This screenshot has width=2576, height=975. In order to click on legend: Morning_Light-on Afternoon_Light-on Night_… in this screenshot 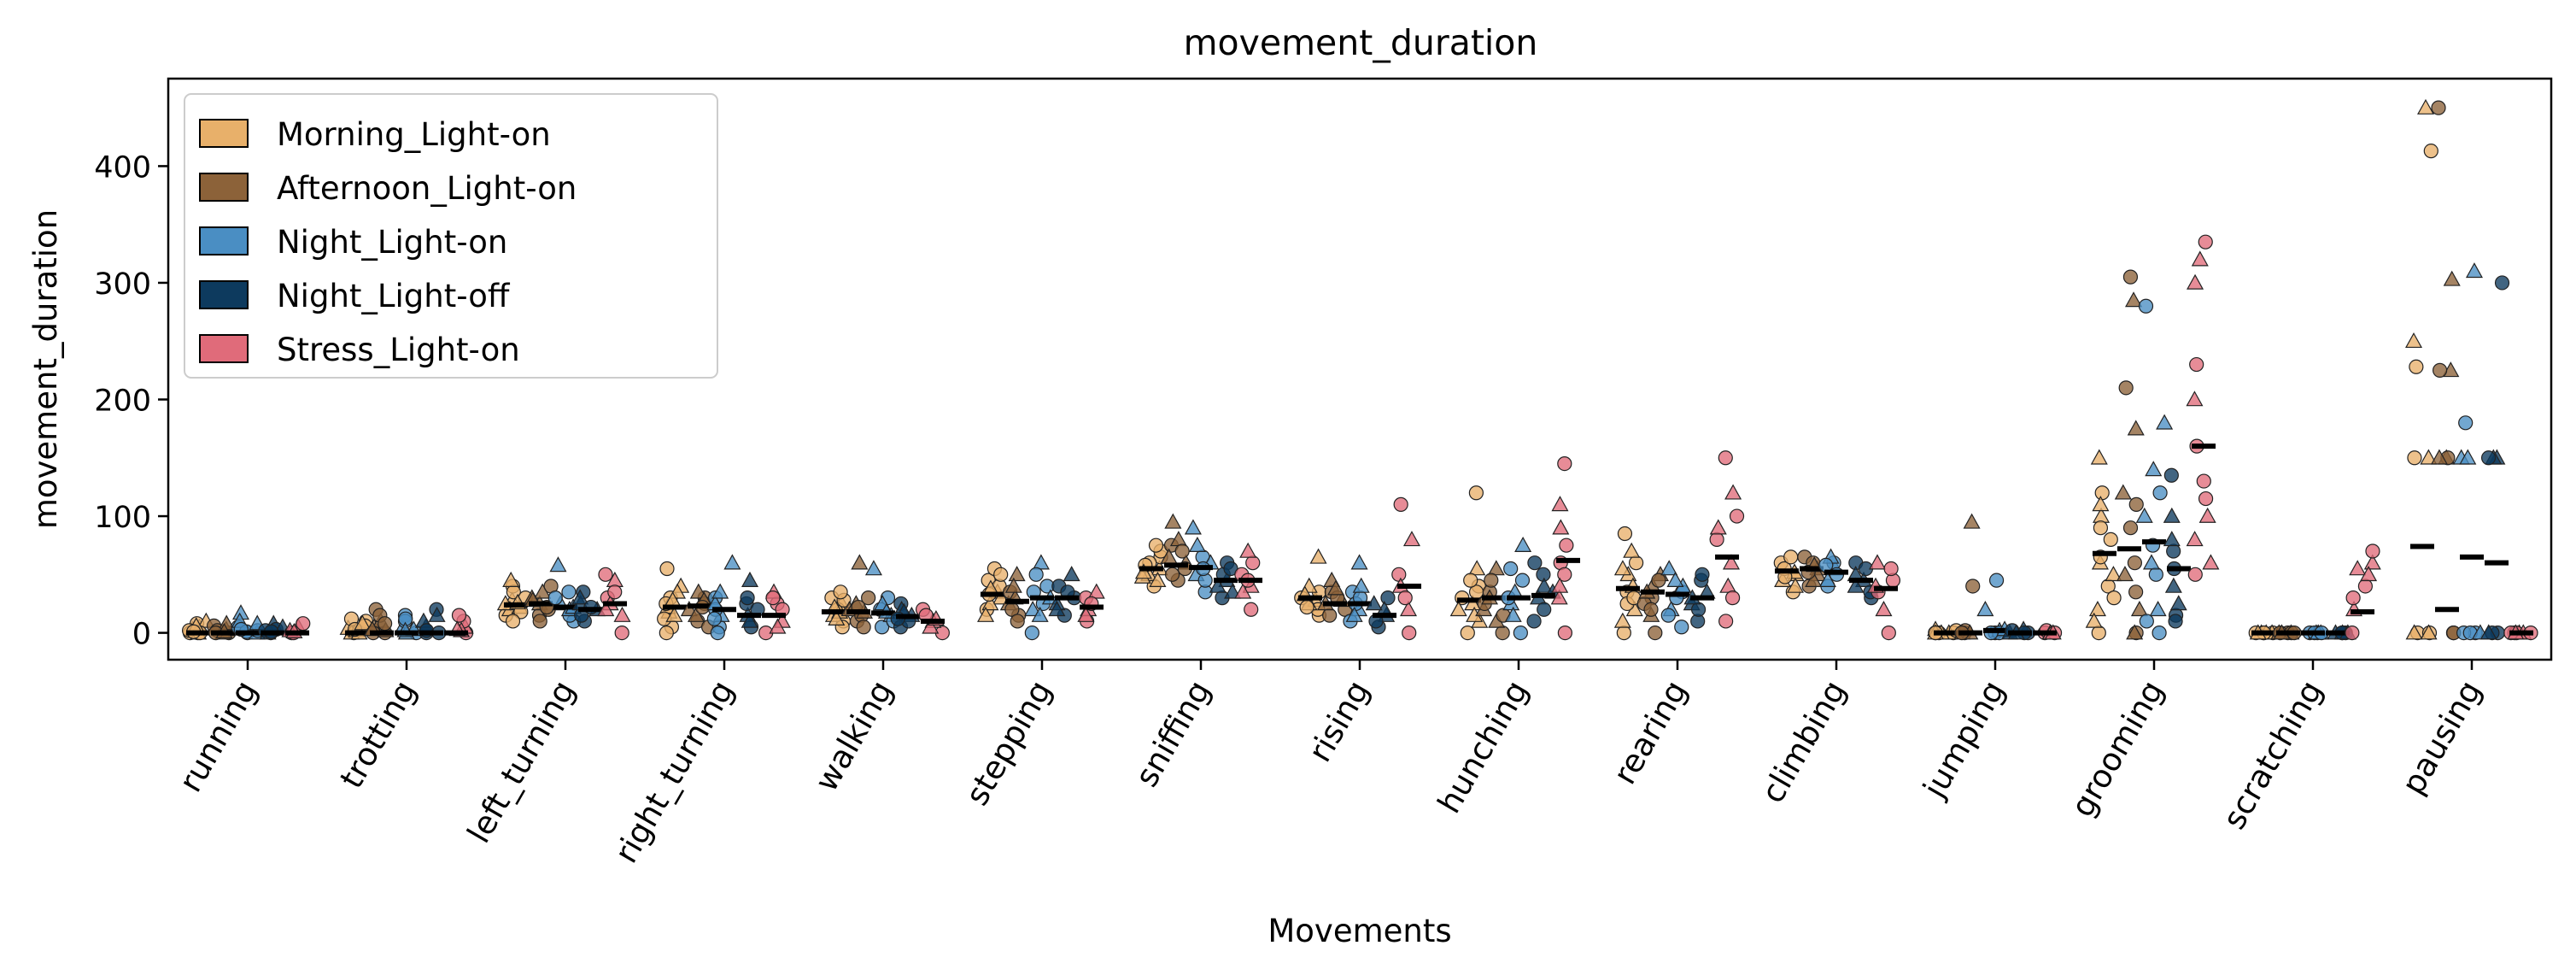, I will do `click(451, 236)`.